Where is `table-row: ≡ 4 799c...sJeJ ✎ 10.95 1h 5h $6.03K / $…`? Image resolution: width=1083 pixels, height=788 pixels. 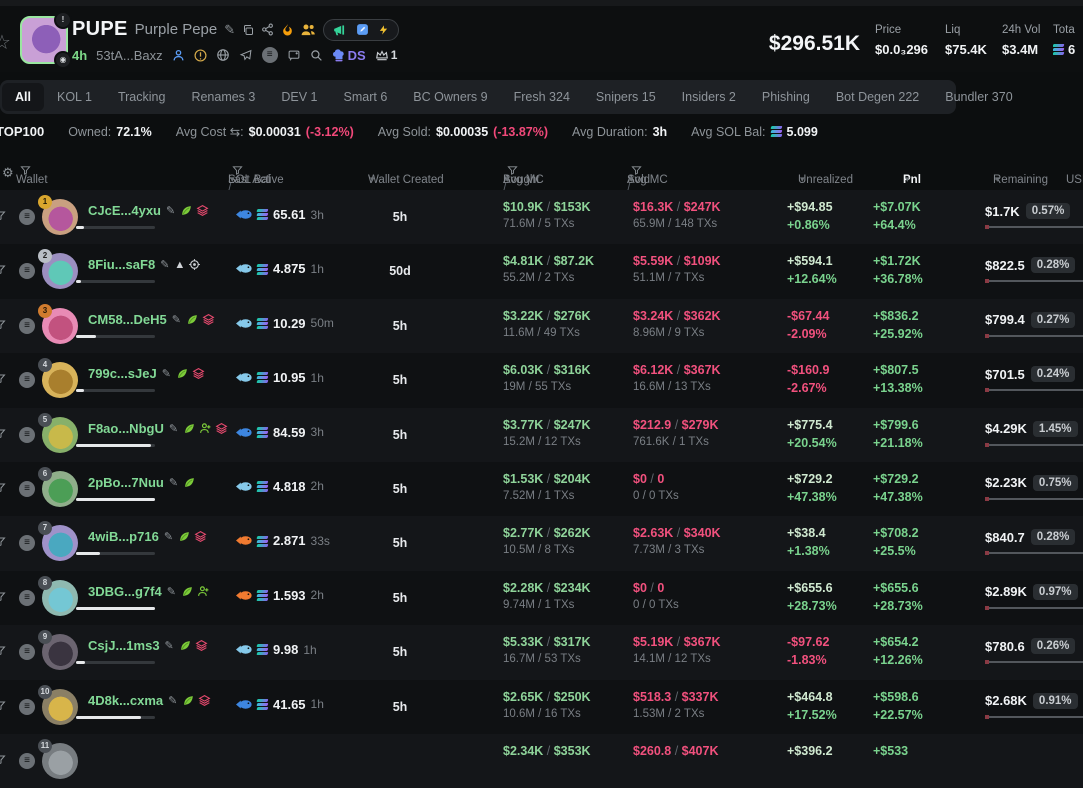
table-row: ≡ 4 799c...sJeJ ✎ 10.95 1h 5h $6.03K / $… is located at coordinates (541, 380).